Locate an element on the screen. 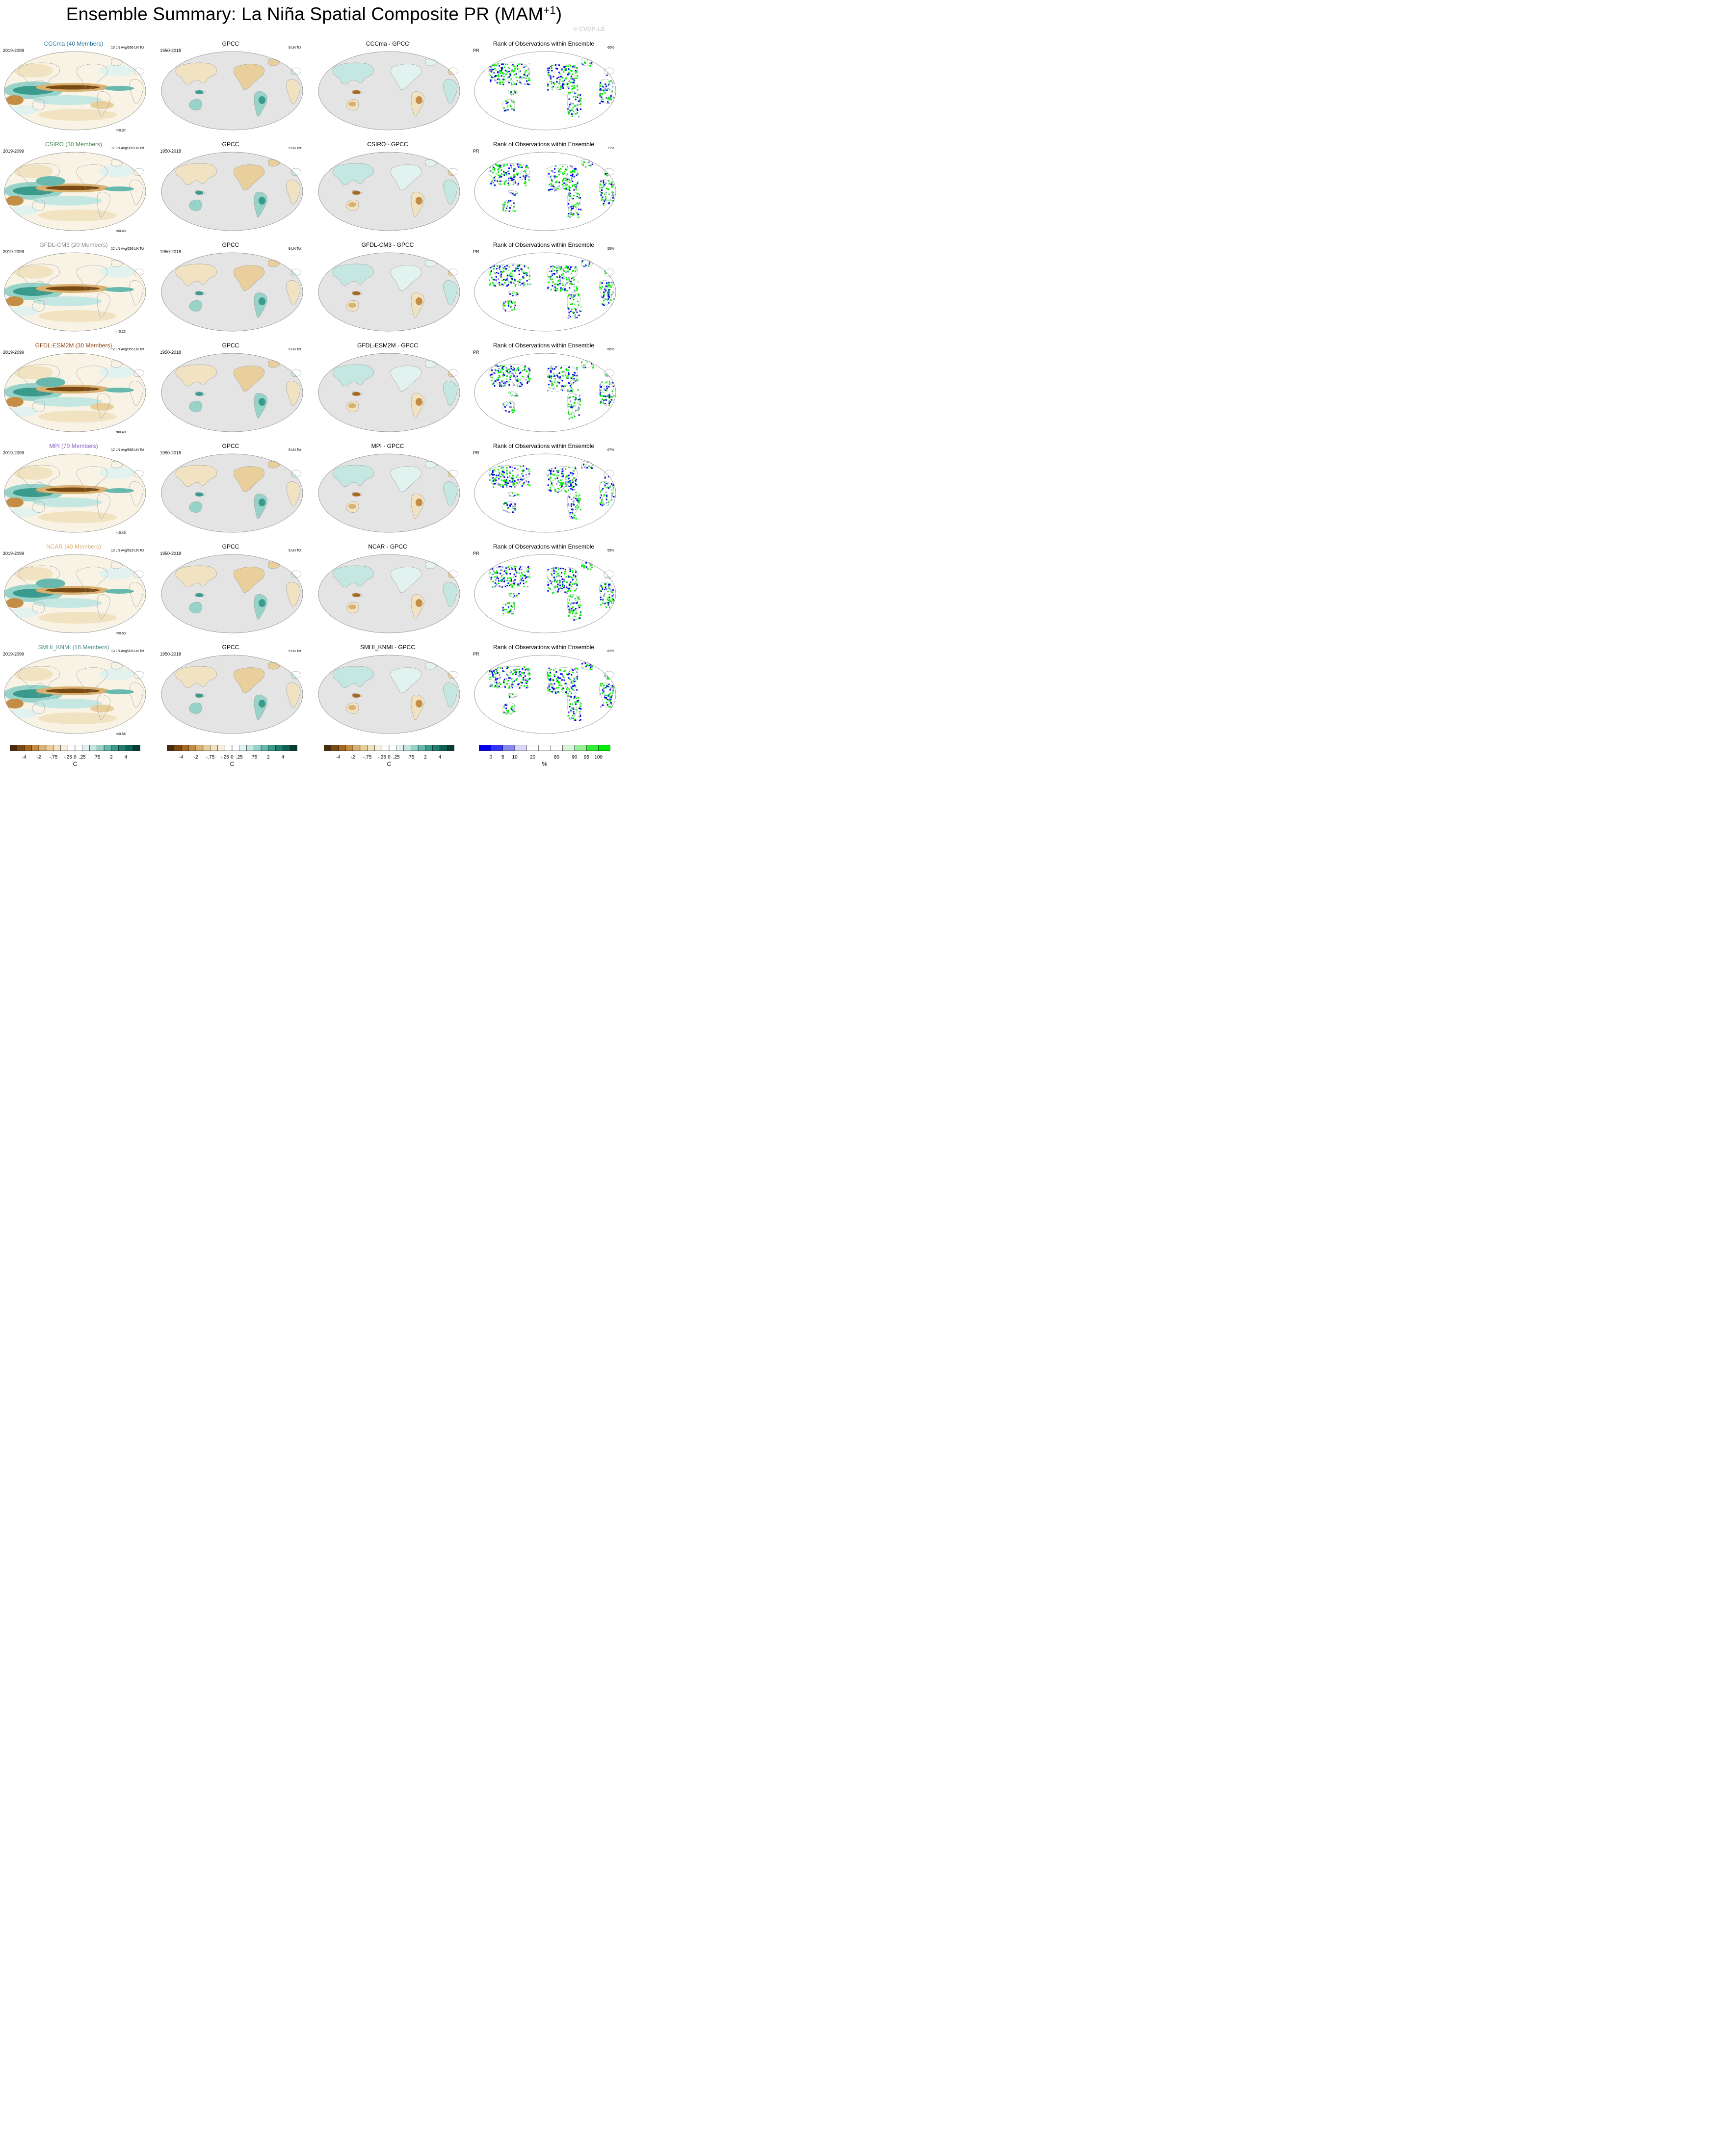 This screenshot has height=2154, width=1736. panel-obs-3: GPCC 1950-2018 9 LN Tot is located at coordinates (230, 286).